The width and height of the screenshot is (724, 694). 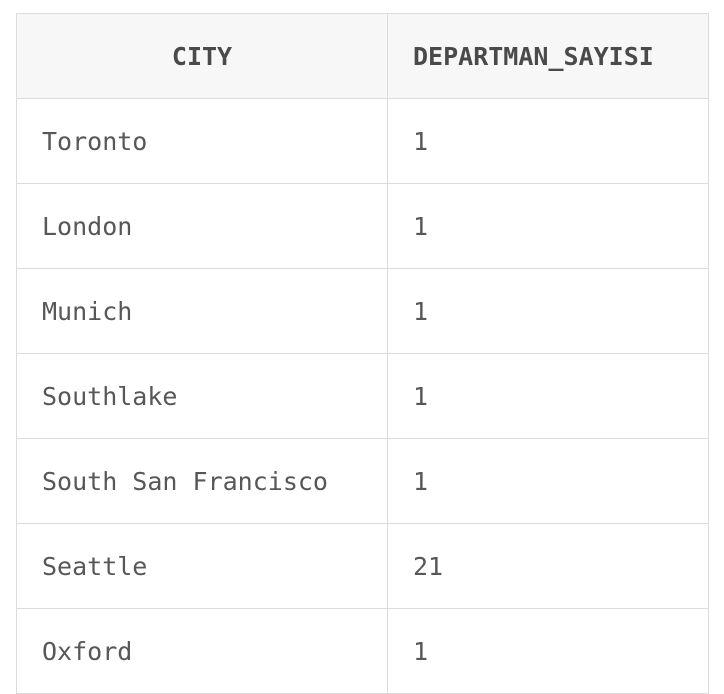 I want to click on table-row: South San Francisco 1, so click(x=362, y=481).